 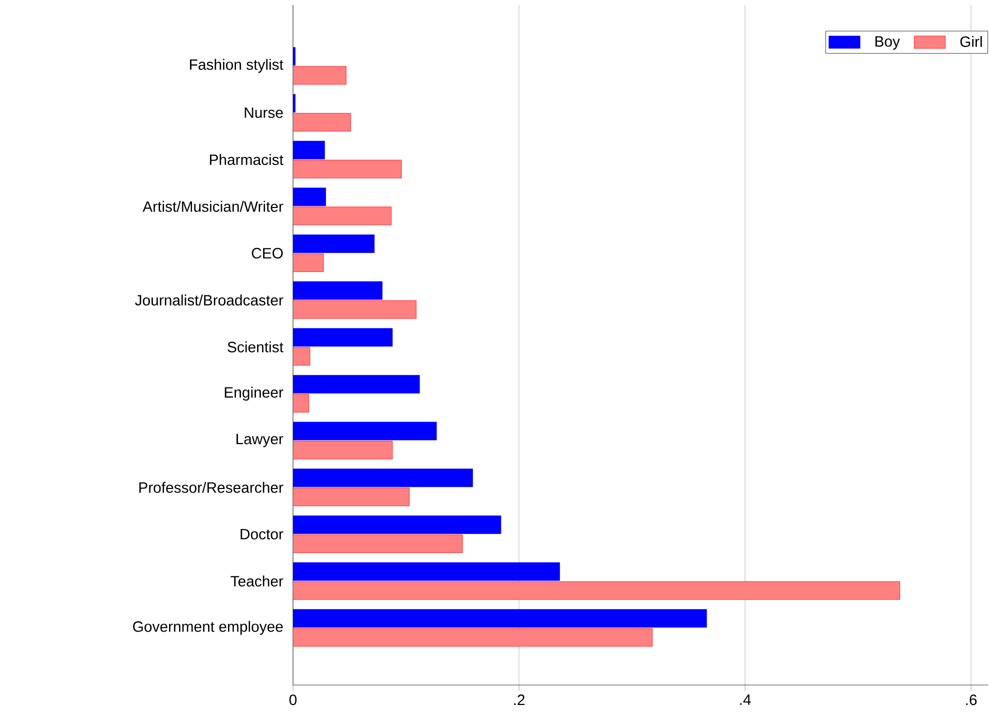 I want to click on y-tick-label: Scientist, so click(x=256, y=346).